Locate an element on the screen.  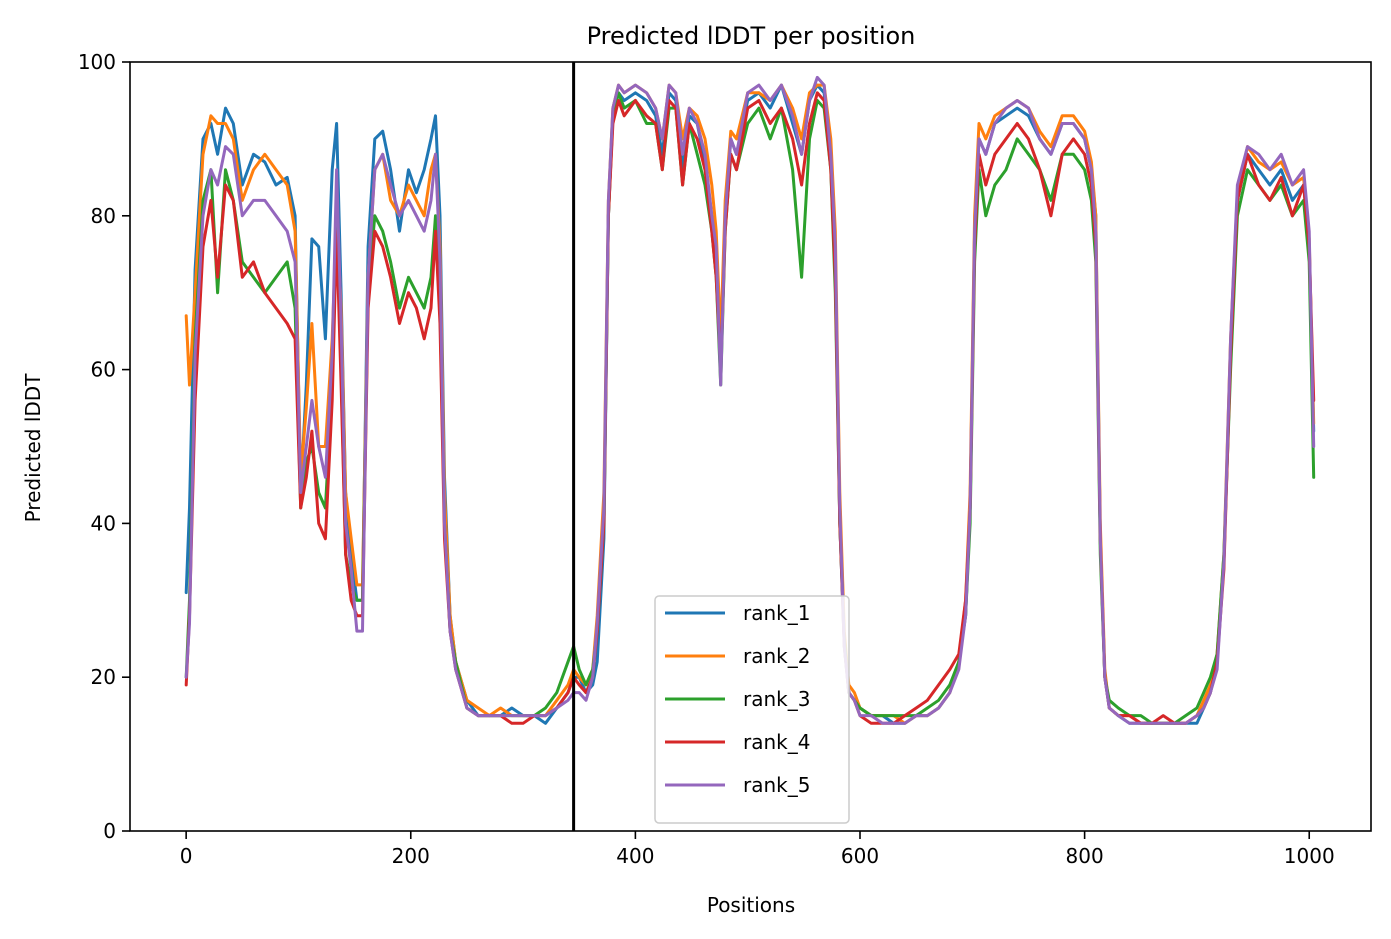
chart-title: Predicted lDDT per position is located at coordinates (751, 36).